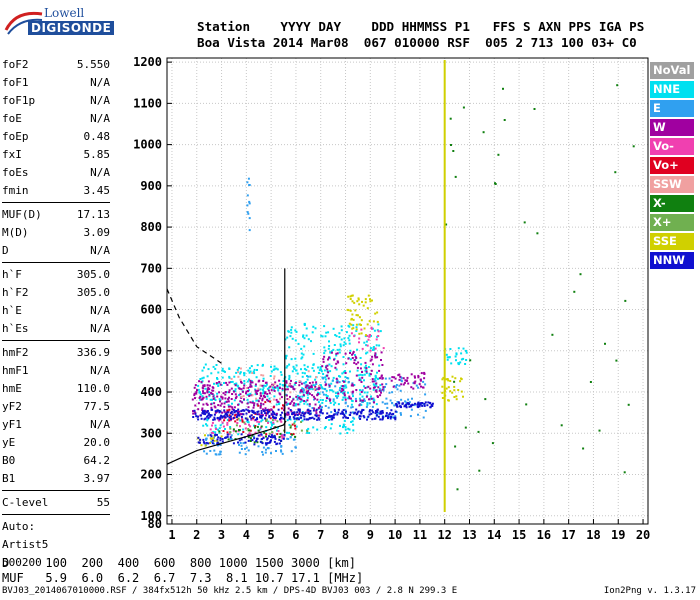 The height and width of the screenshot is (600, 700). What do you see at coordinates (649, 591) in the screenshot?
I see `software-version: Ion2Png v. 1.3.17` at bounding box center [649, 591].